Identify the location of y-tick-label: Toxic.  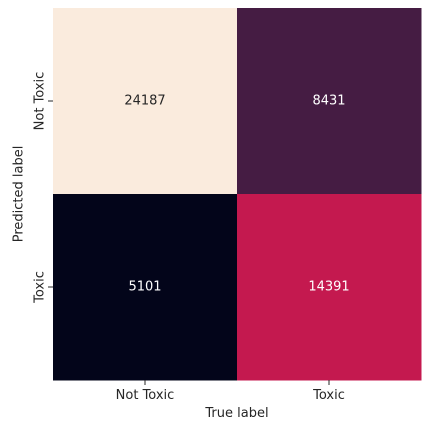
(40, 287).